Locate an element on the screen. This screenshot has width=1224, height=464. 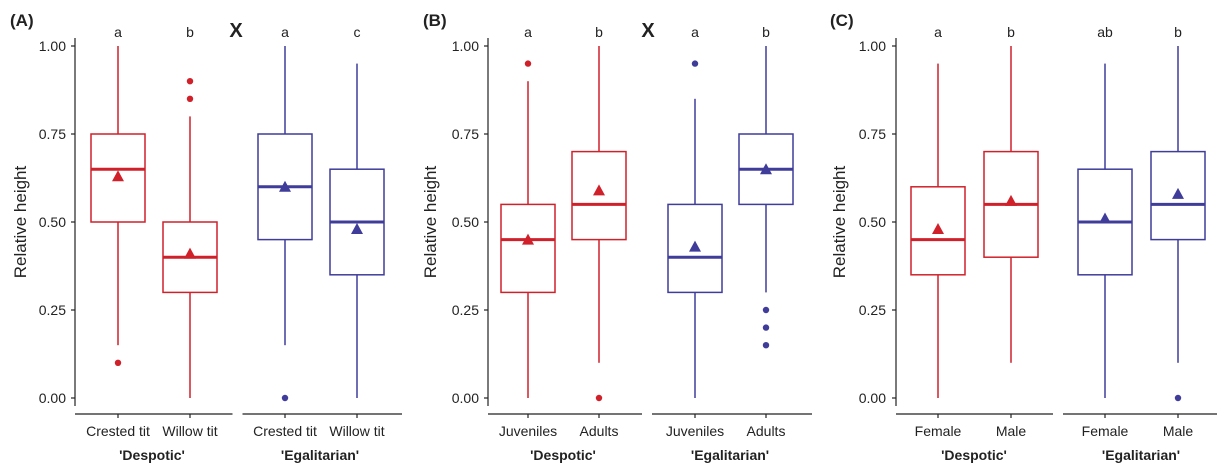
panel-label: (A) is located at coordinates (22, 20).